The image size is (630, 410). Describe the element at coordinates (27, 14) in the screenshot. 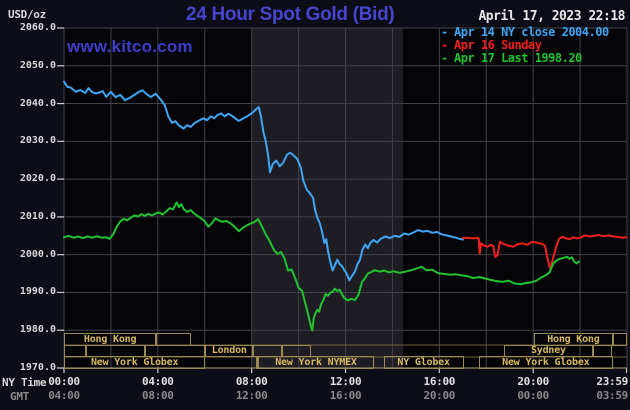

I see `y-axis-unit-label: USD/oz` at that location.